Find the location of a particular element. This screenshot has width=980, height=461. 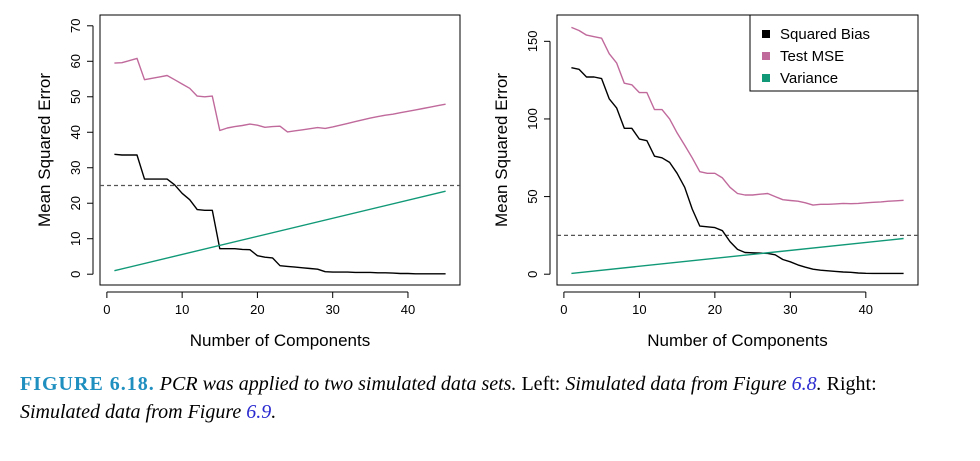

y-axis: 0 10 20 30 40 50 60 70 is located at coordinates (81, 148).